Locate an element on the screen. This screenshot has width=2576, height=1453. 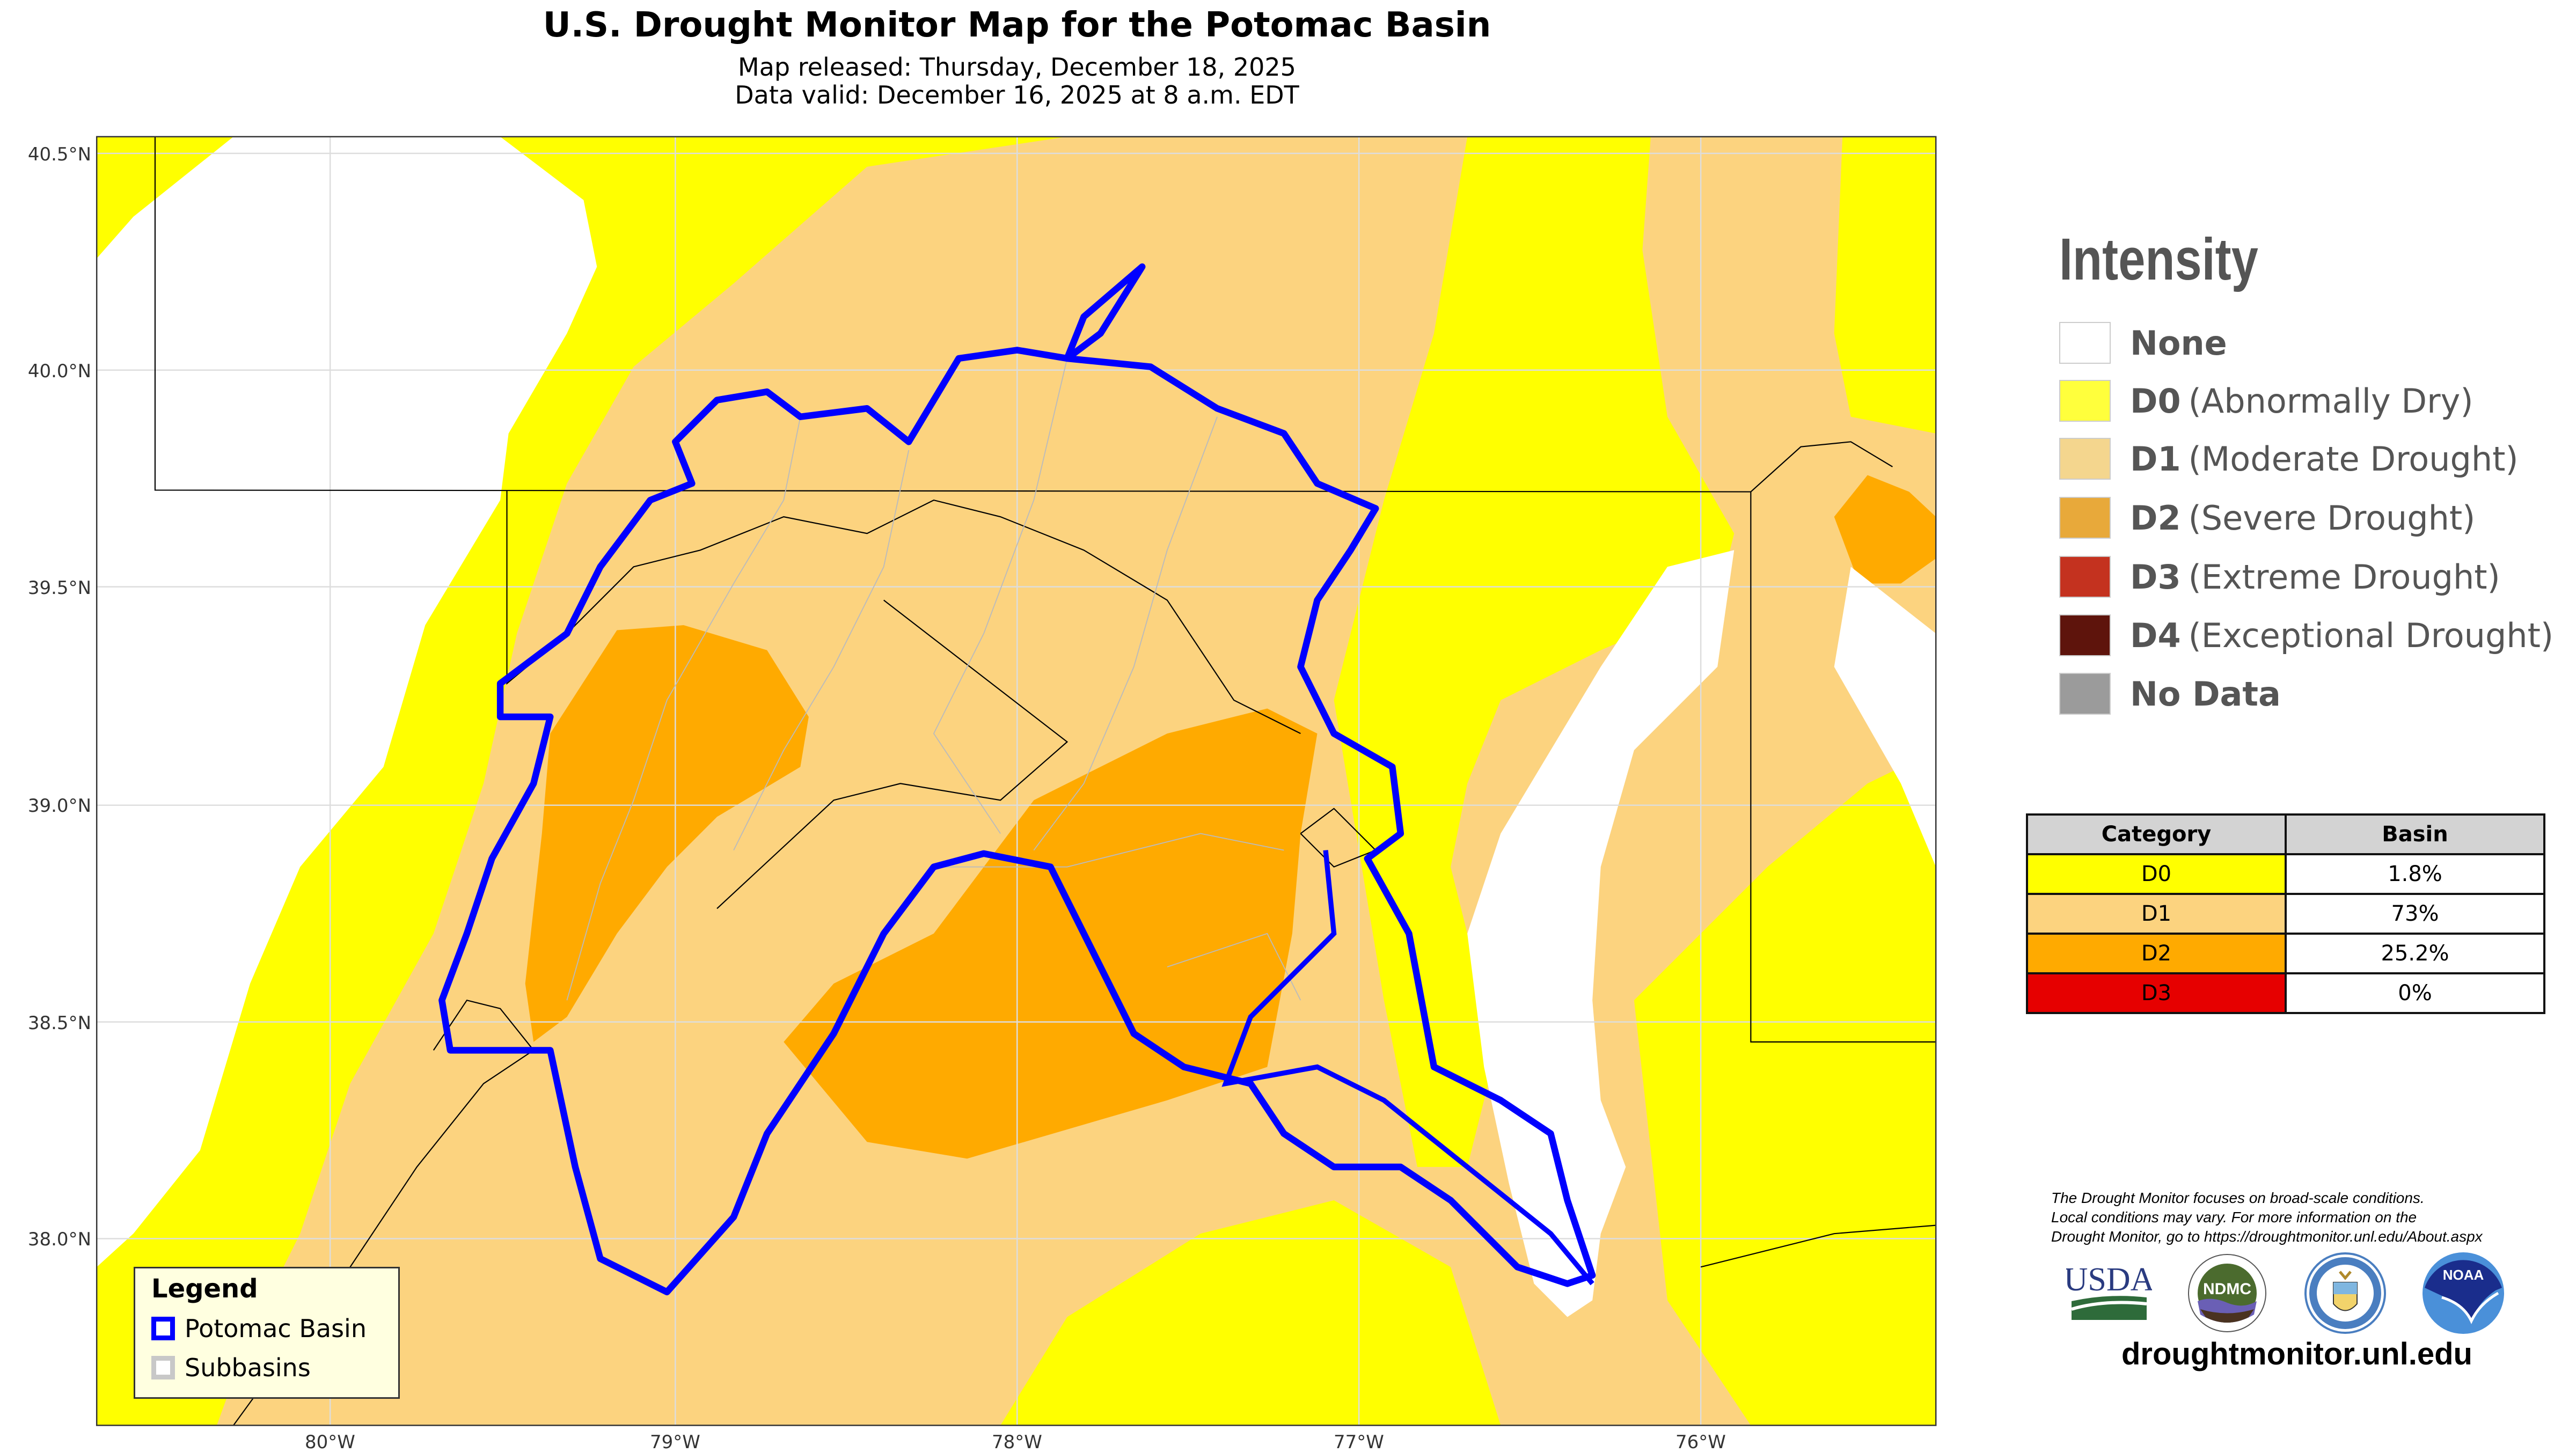
intensity-description: (Exceptional Drought) is located at coordinates (2371, 635).